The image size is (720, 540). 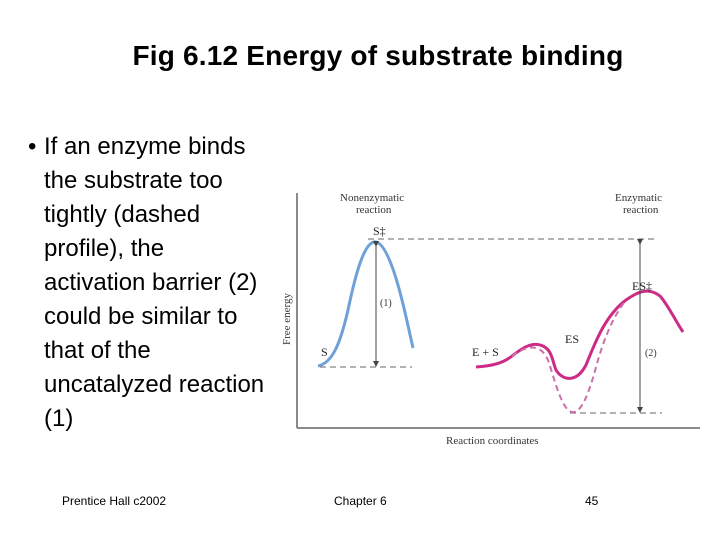 What do you see at coordinates (592, 501) in the screenshot?
I see `footer-page-number: 45` at bounding box center [592, 501].